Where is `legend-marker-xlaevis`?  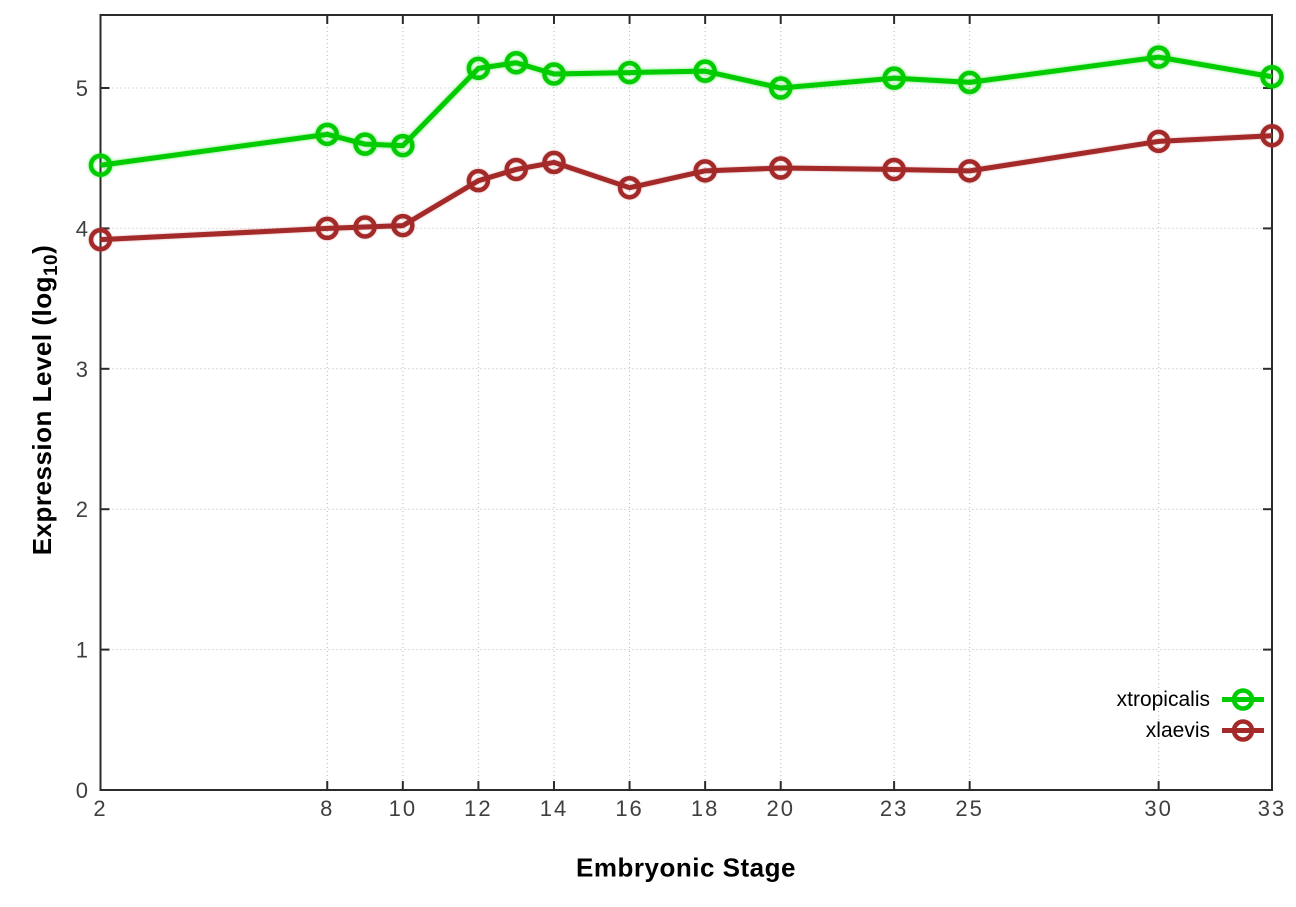
legend-marker-xlaevis is located at coordinates (1243, 730).